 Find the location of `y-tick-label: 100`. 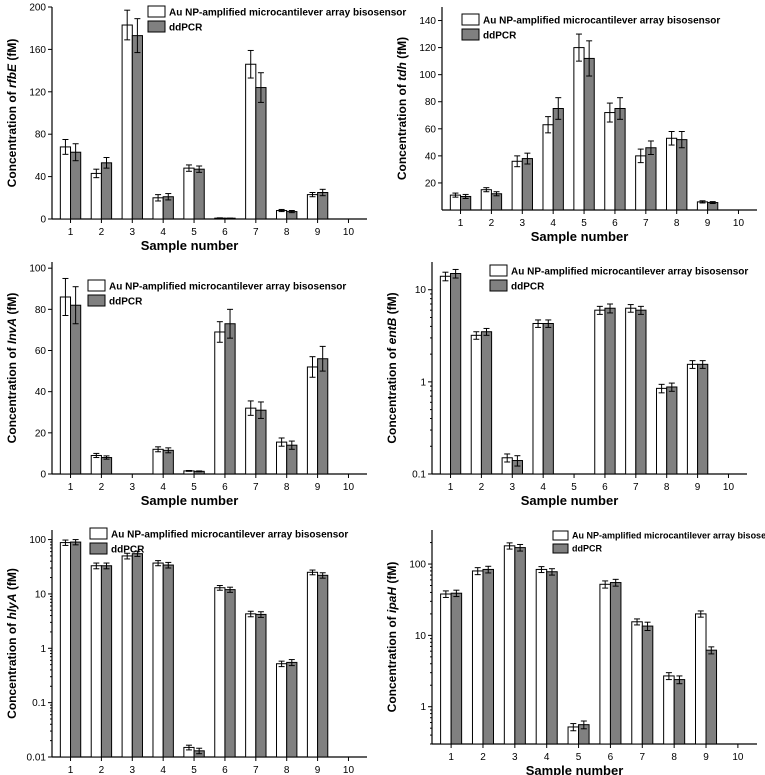

y-tick-label: 100 is located at coordinates (37, 540).